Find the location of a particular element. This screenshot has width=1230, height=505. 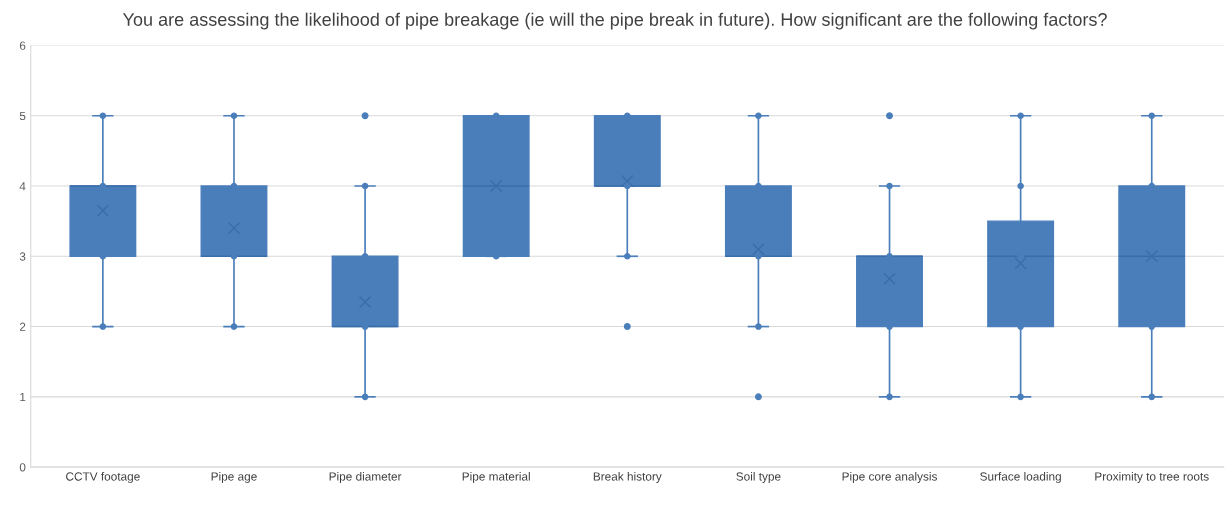

x-tick-label: Pipe core analysis is located at coordinates (889, 477).